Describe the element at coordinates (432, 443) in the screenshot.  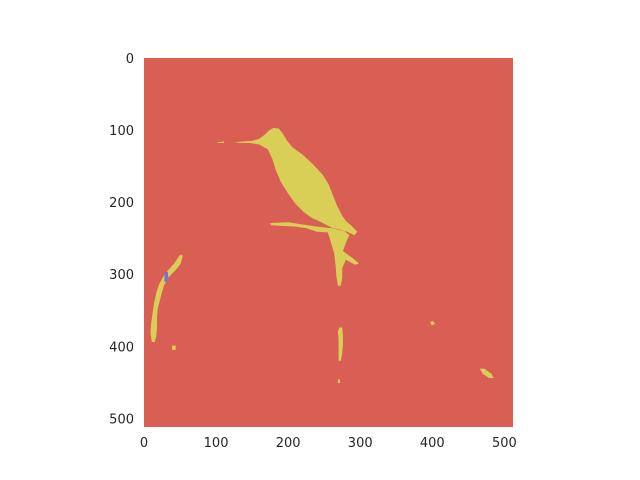
I see `x-tick-label: 400` at that location.